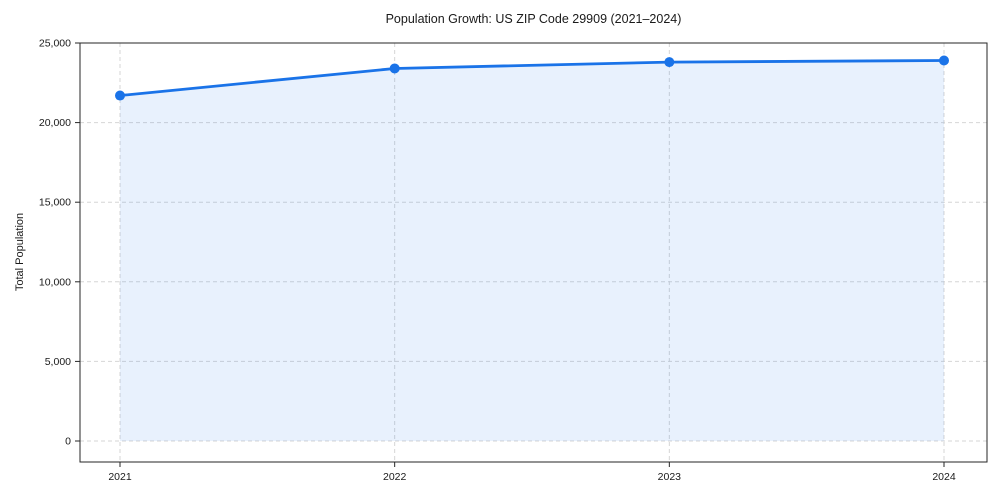 The image size is (1000, 500). Describe the element at coordinates (669, 62) in the screenshot. I see `data-point-2023` at that location.